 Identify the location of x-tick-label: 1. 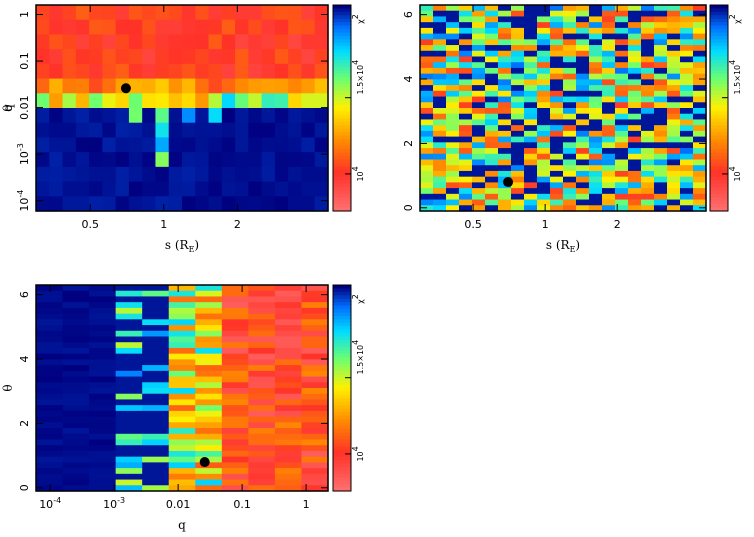
(163, 224).